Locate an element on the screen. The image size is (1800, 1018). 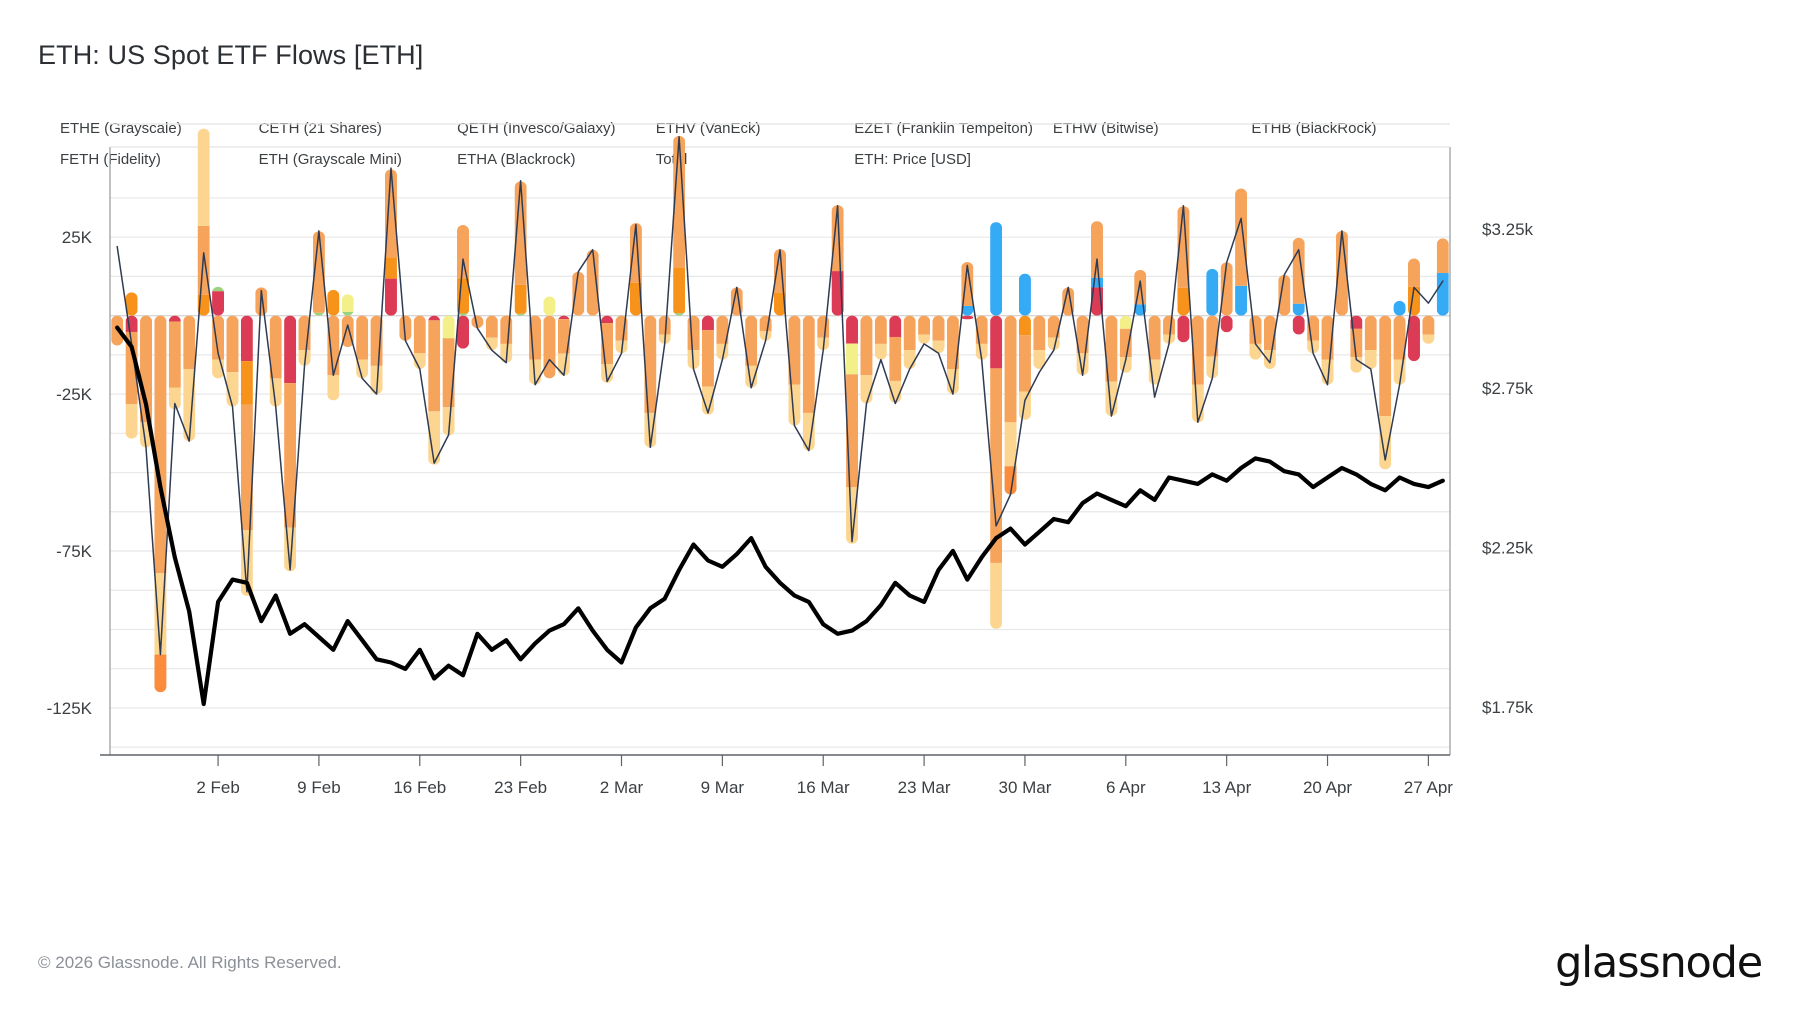
x-tick-label: 2 Feb is located at coordinates (217, 787).